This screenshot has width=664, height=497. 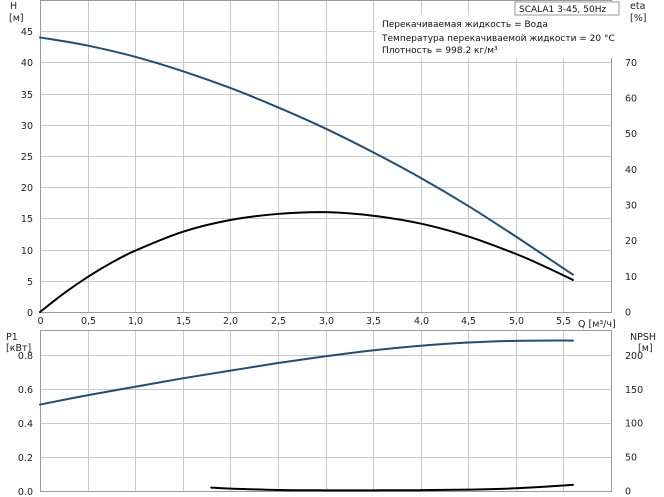 I want to click on x-tick-label: 5,0, so click(x=516, y=321).